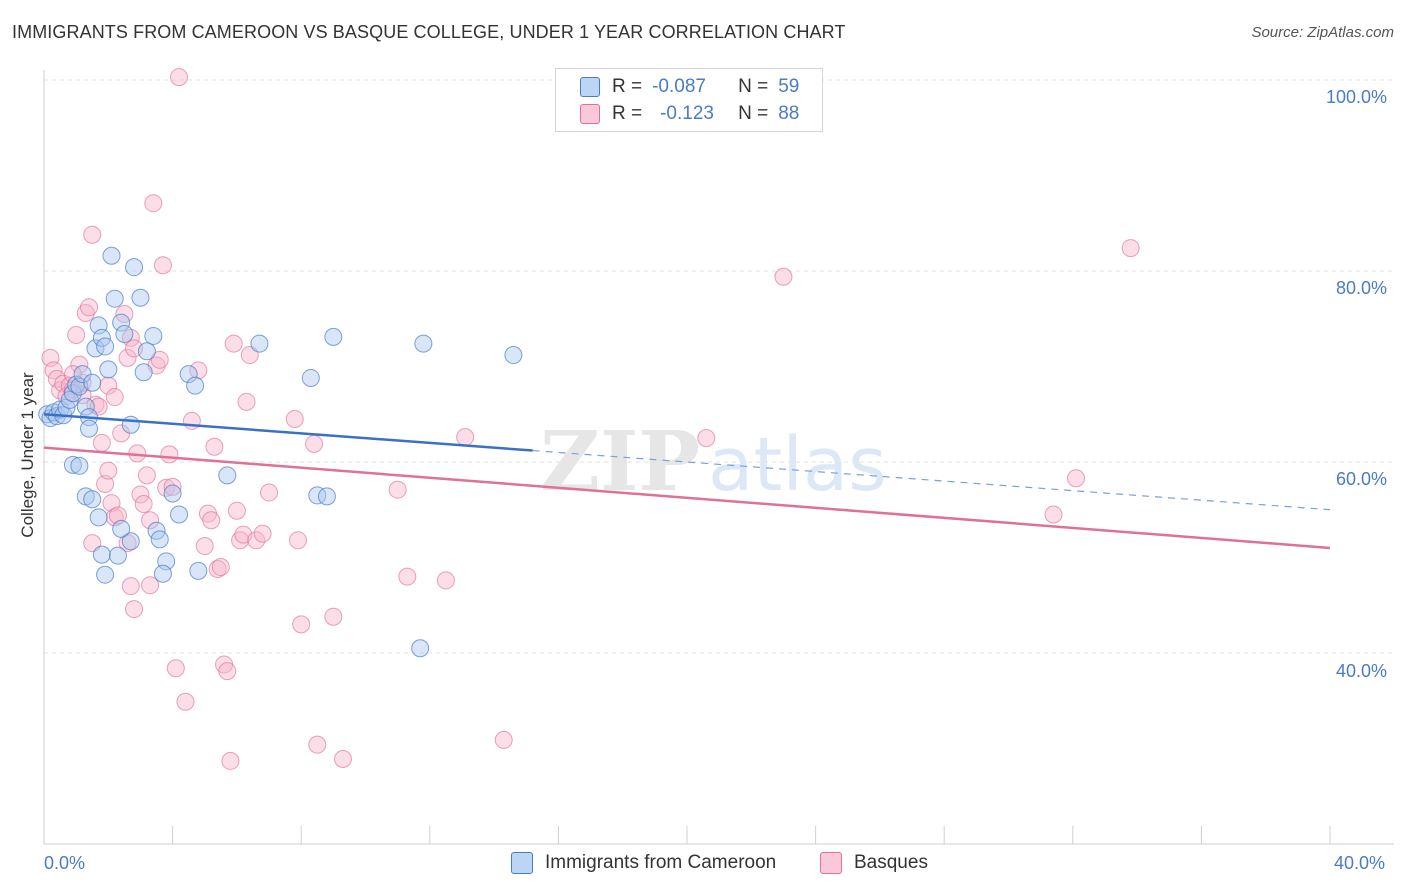  Describe the element at coordinates (753, 113) in the screenshot. I see `legend-n2-label: N =` at that location.